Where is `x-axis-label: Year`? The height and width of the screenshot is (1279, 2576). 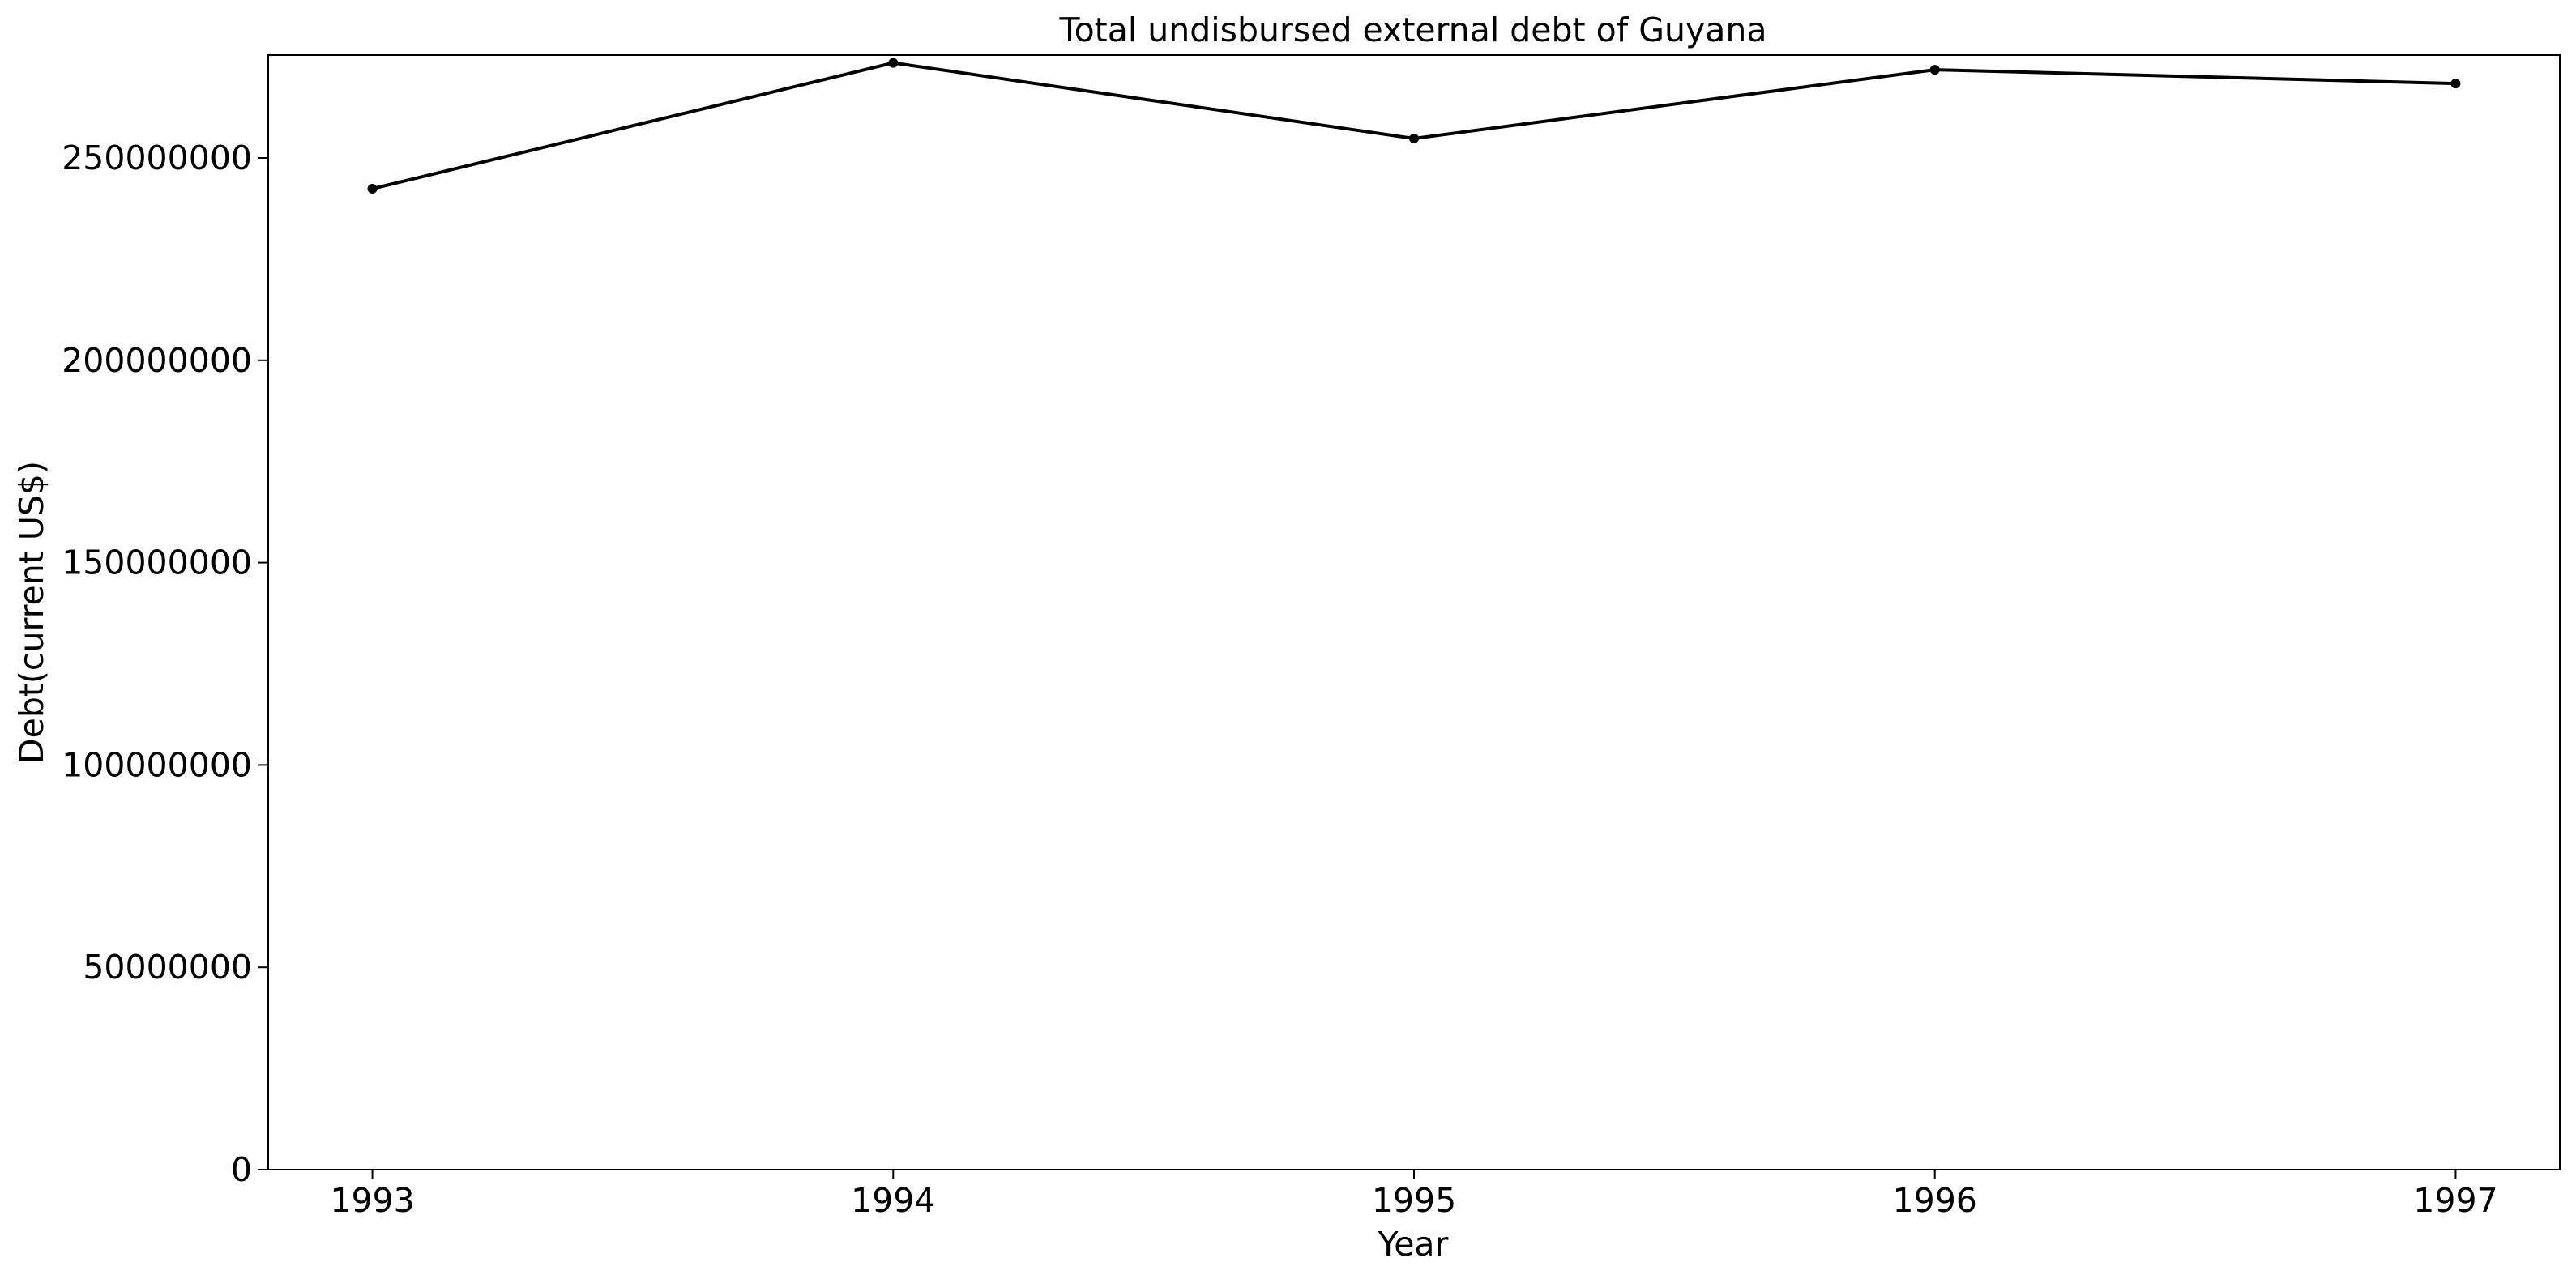 x-axis-label: Year is located at coordinates (1413, 1244).